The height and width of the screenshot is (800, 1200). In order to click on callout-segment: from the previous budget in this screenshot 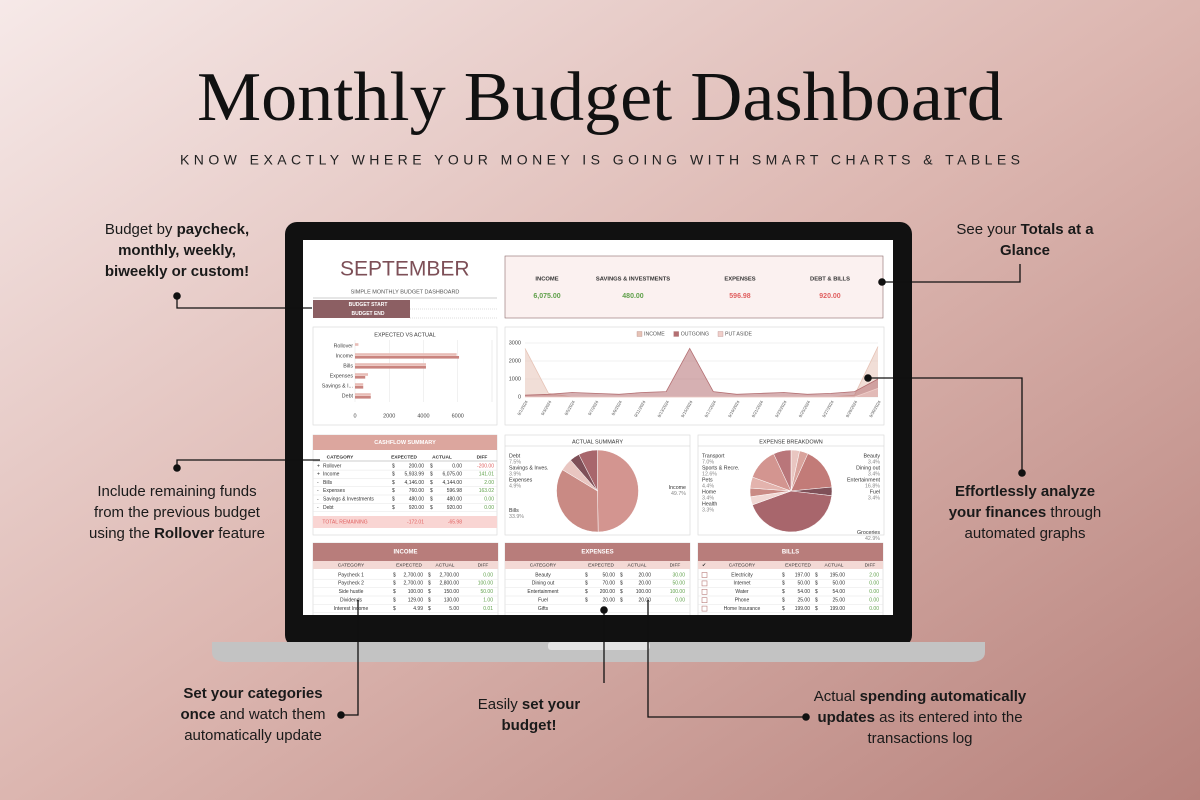, I will do `click(177, 512)`.